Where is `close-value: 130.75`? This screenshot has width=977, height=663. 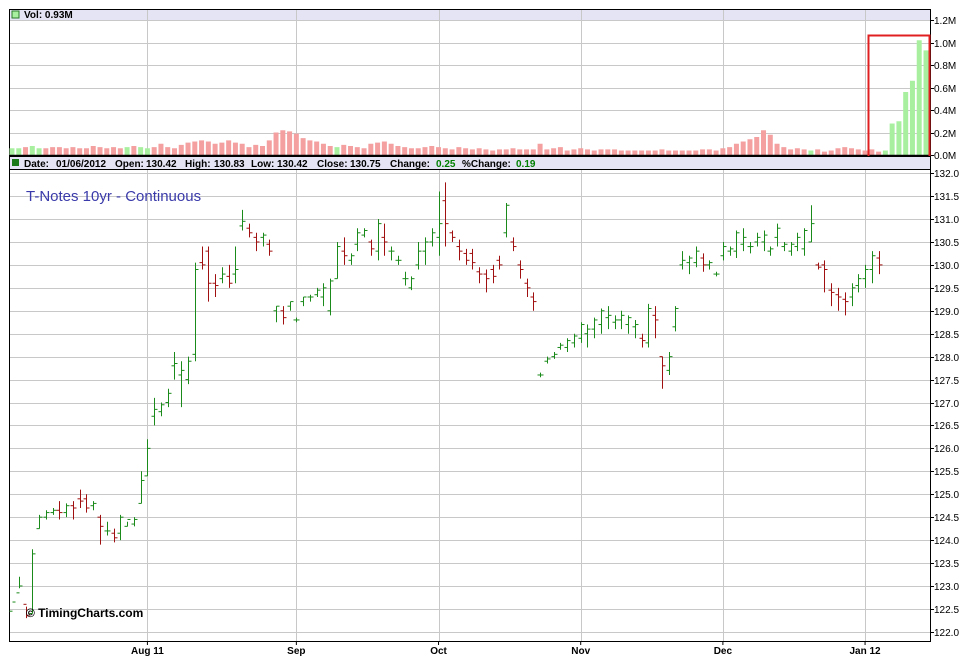
close-value: 130.75 is located at coordinates (365, 164).